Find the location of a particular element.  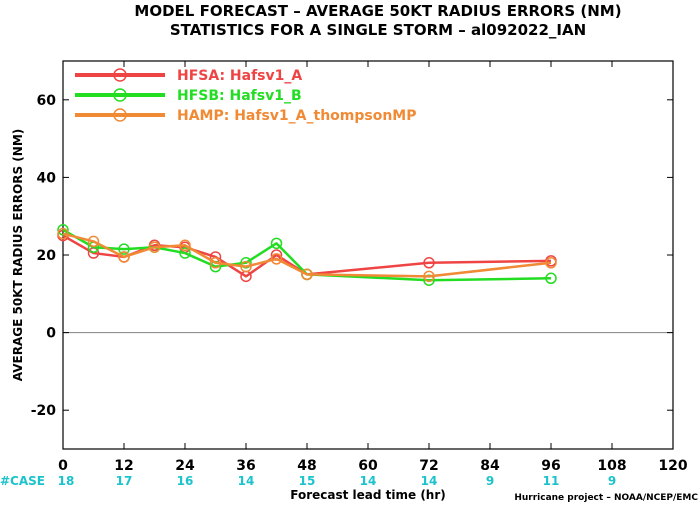

x-tick-label: 48 is located at coordinates (306, 466).